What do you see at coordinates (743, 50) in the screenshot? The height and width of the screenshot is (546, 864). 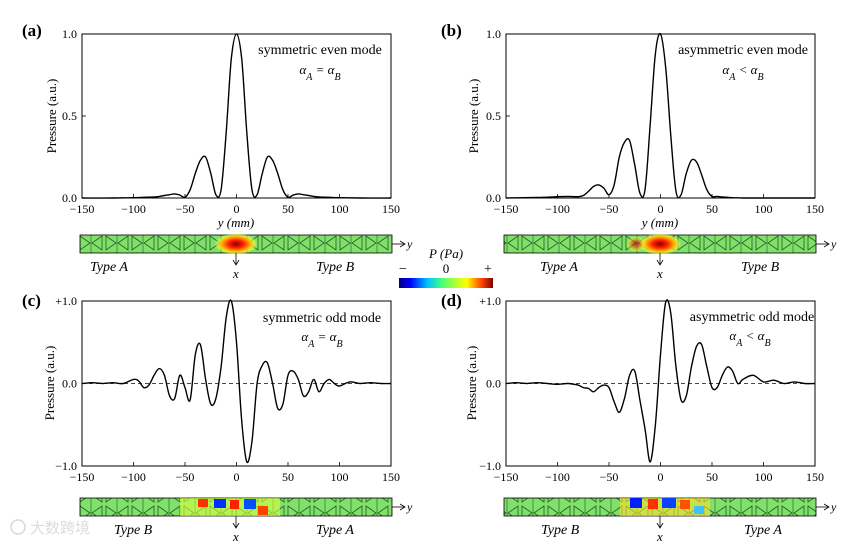 I see `mode-title: asymmetric even mode` at bounding box center [743, 50].